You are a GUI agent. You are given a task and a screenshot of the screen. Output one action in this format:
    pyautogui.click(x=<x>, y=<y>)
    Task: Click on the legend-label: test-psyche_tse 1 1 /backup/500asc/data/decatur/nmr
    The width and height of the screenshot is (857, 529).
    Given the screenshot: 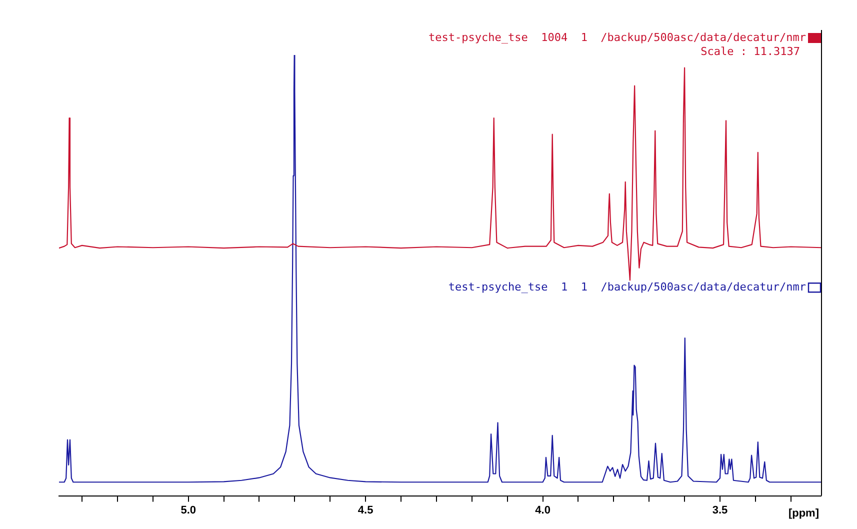 What is the action you would take?
    pyautogui.click(x=627, y=287)
    